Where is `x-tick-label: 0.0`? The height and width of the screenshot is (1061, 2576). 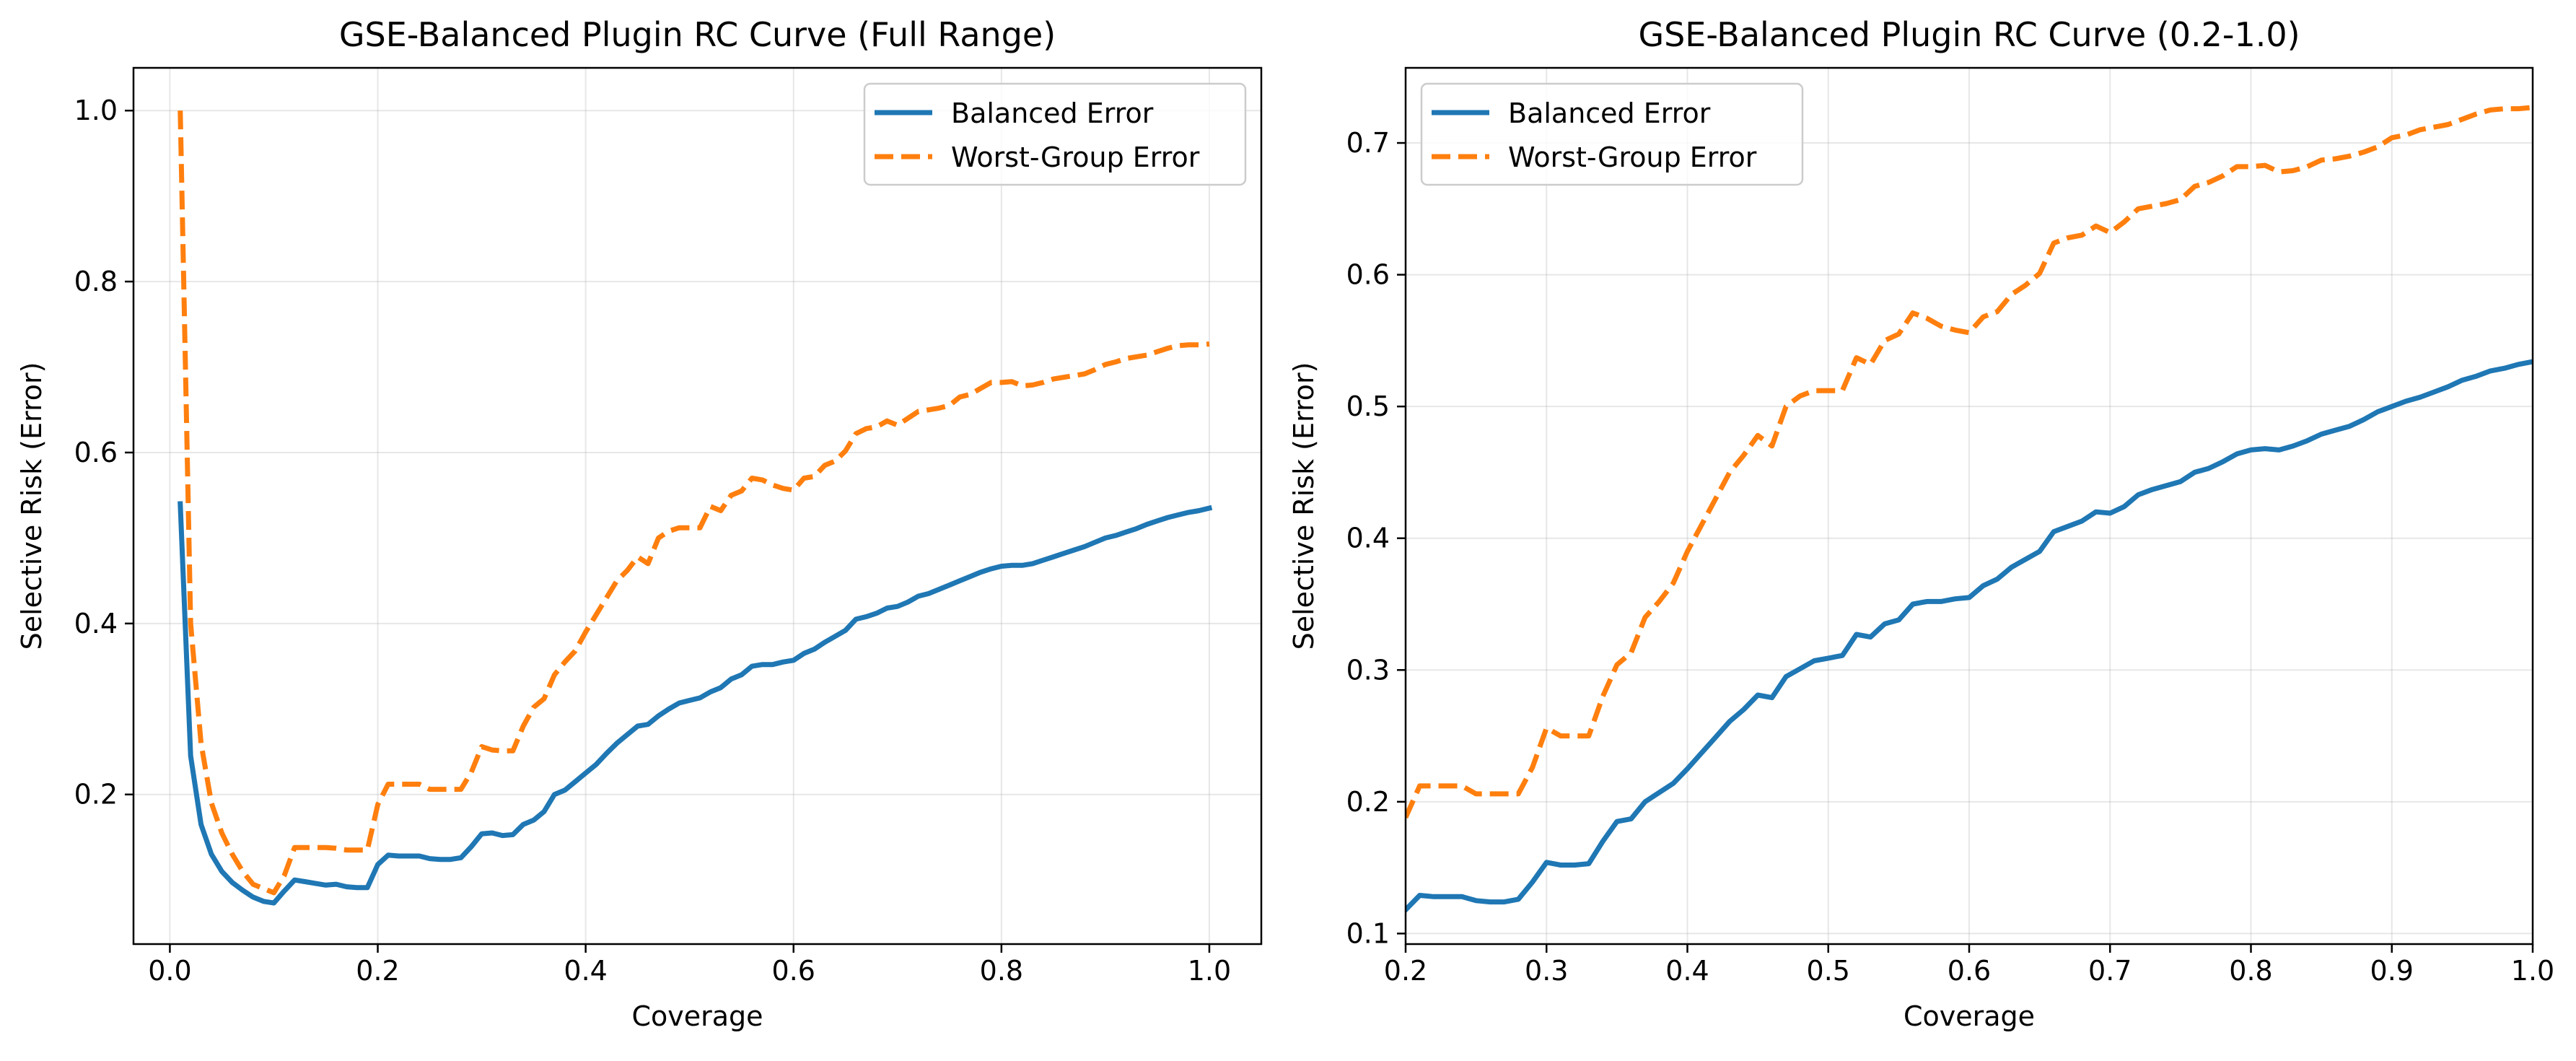 x-tick-label: 0.0 is located at coordinates (169, 971).